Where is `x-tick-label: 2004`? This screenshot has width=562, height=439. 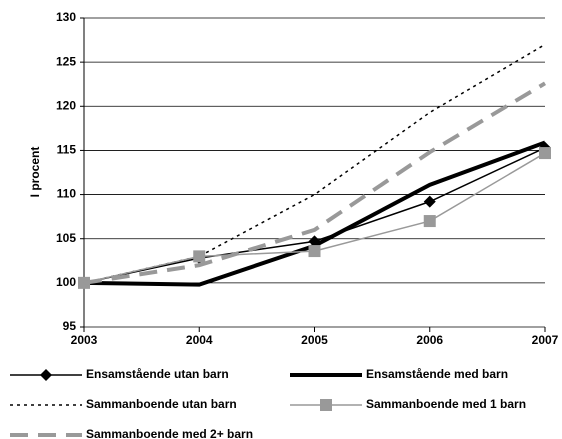 x-tick-label: 2004 is located at coordinates (199, 340).